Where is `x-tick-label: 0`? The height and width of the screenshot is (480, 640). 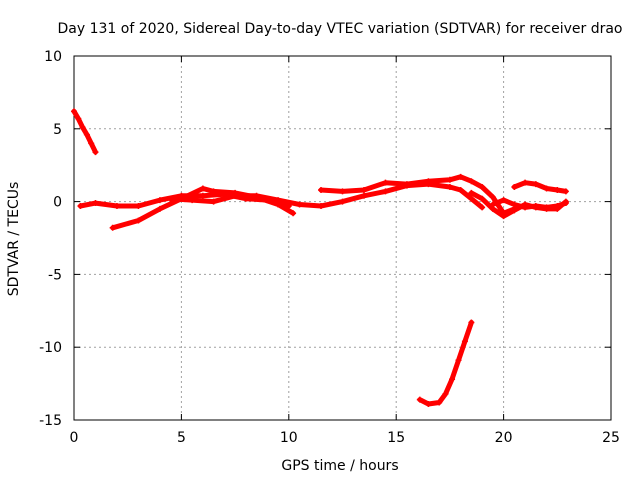 x-tick-label: 0 is located at coordinates (74, 438).